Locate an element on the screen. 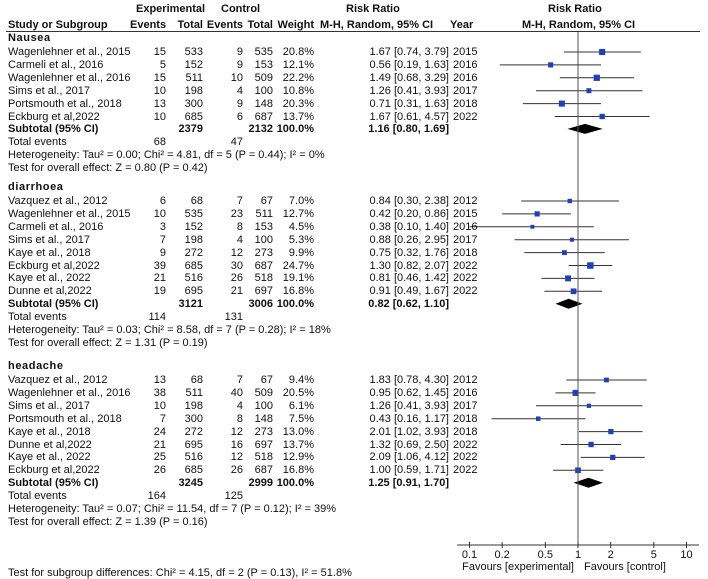 The width and height of the screenshot is (708, 579). study-name: Vazquez et al., 2012 is located at coordinates (58, 380).